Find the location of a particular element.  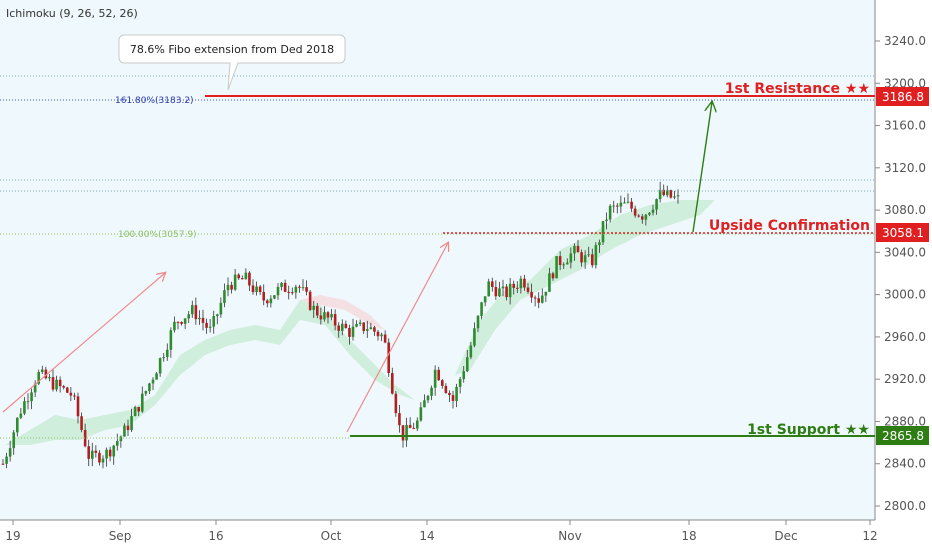

support-badge-text: 2865.8 is located at coordinates (903, 436).